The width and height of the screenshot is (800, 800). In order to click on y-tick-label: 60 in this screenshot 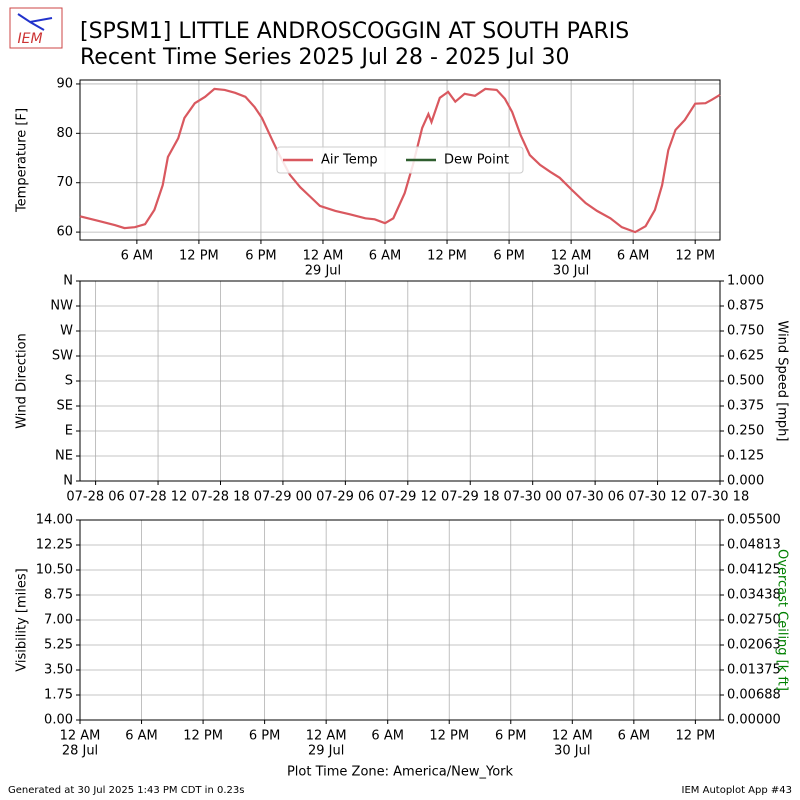, I will do `click(64, 232)`.